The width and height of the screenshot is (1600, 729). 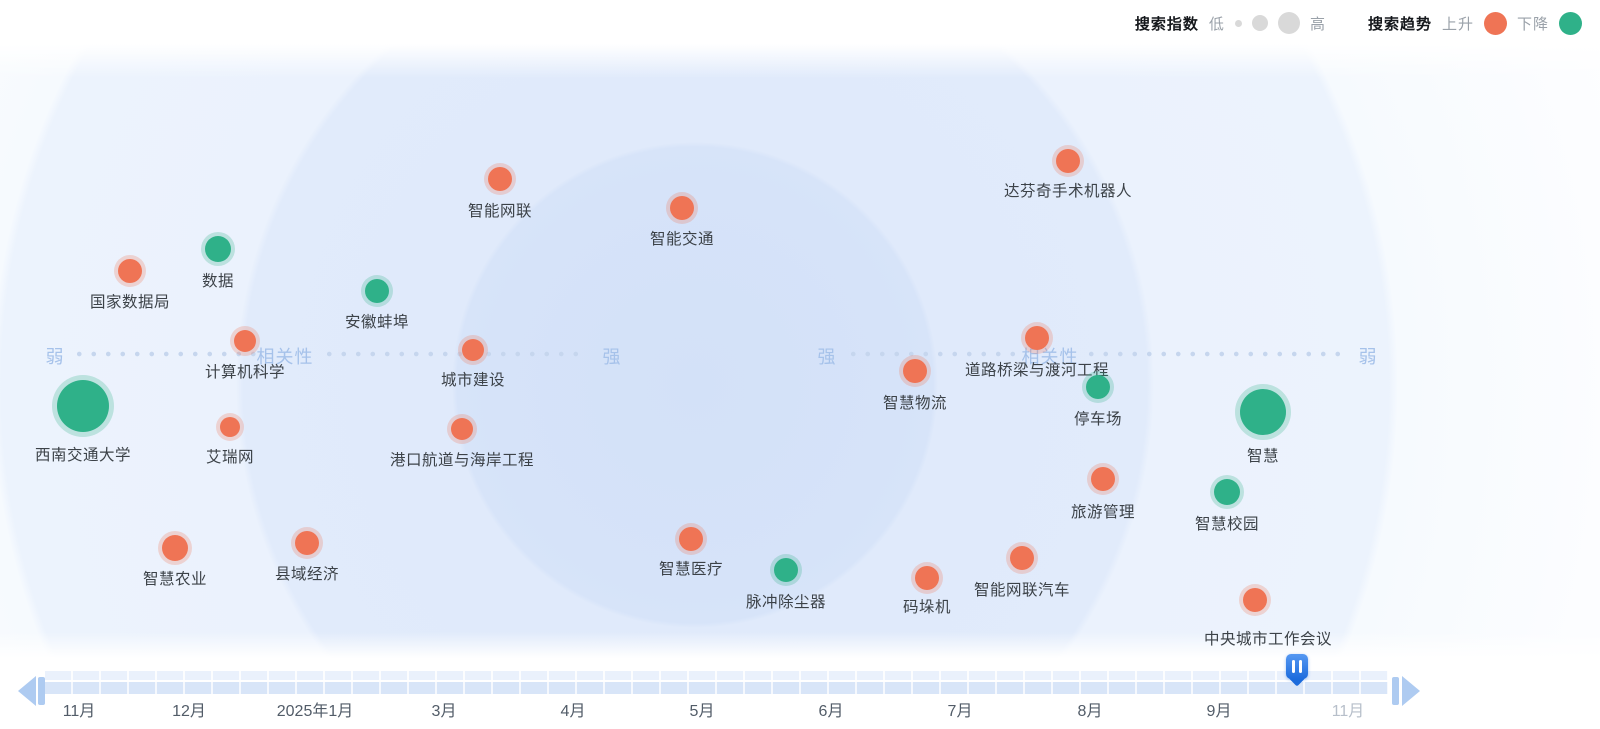 I want to click on bubble-智能网联汽车, so click(x=1022, y=558).